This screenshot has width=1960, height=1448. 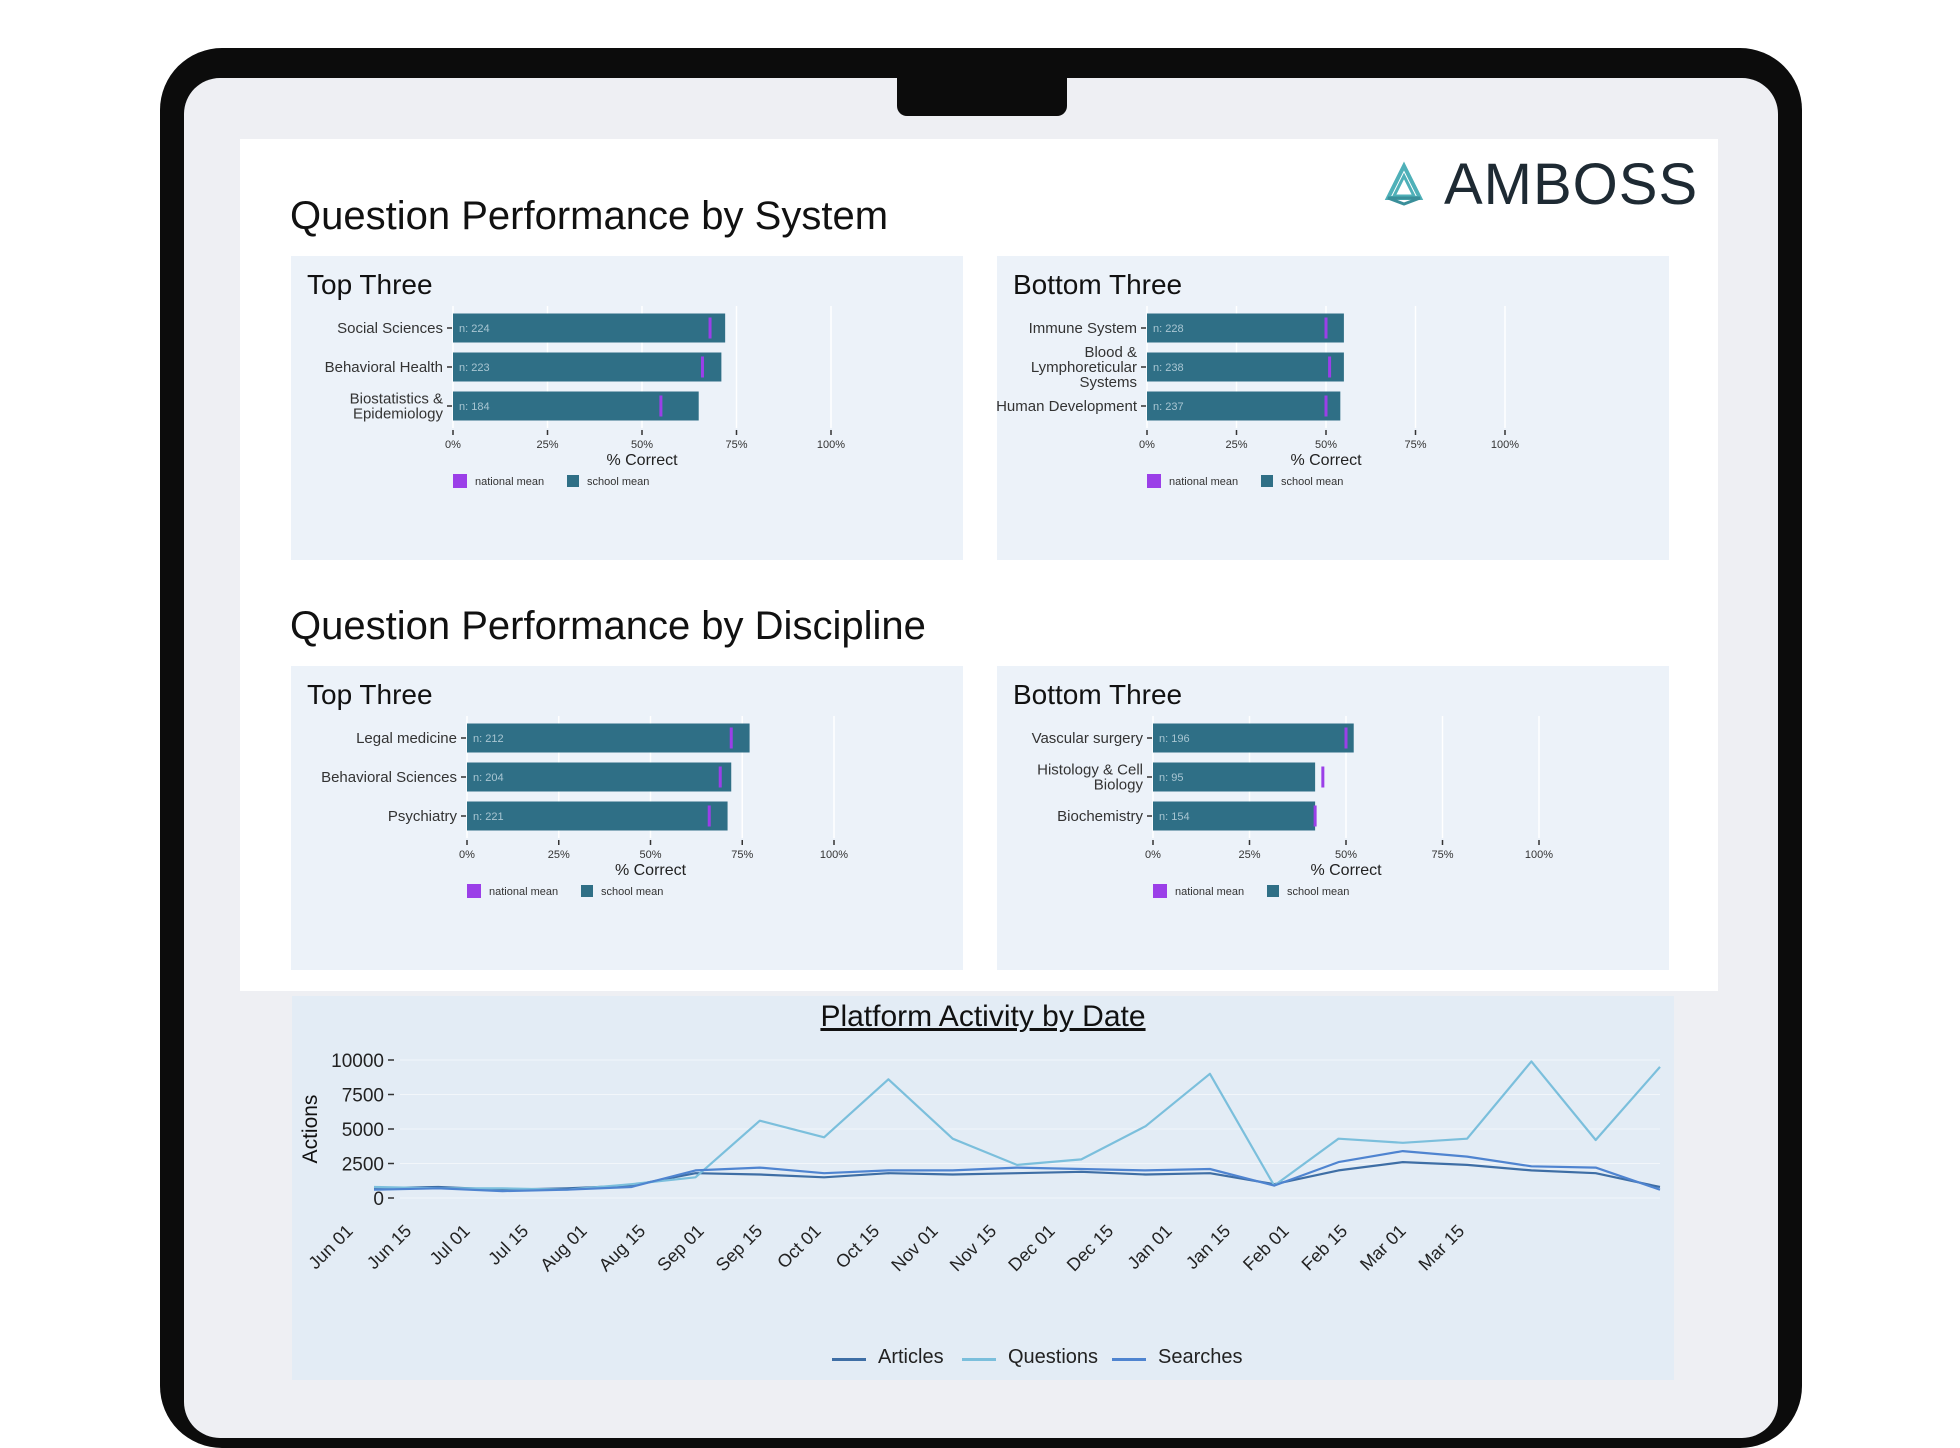 I want to click on x-tick-label: Jul 15, so click(x=508, y=1245).